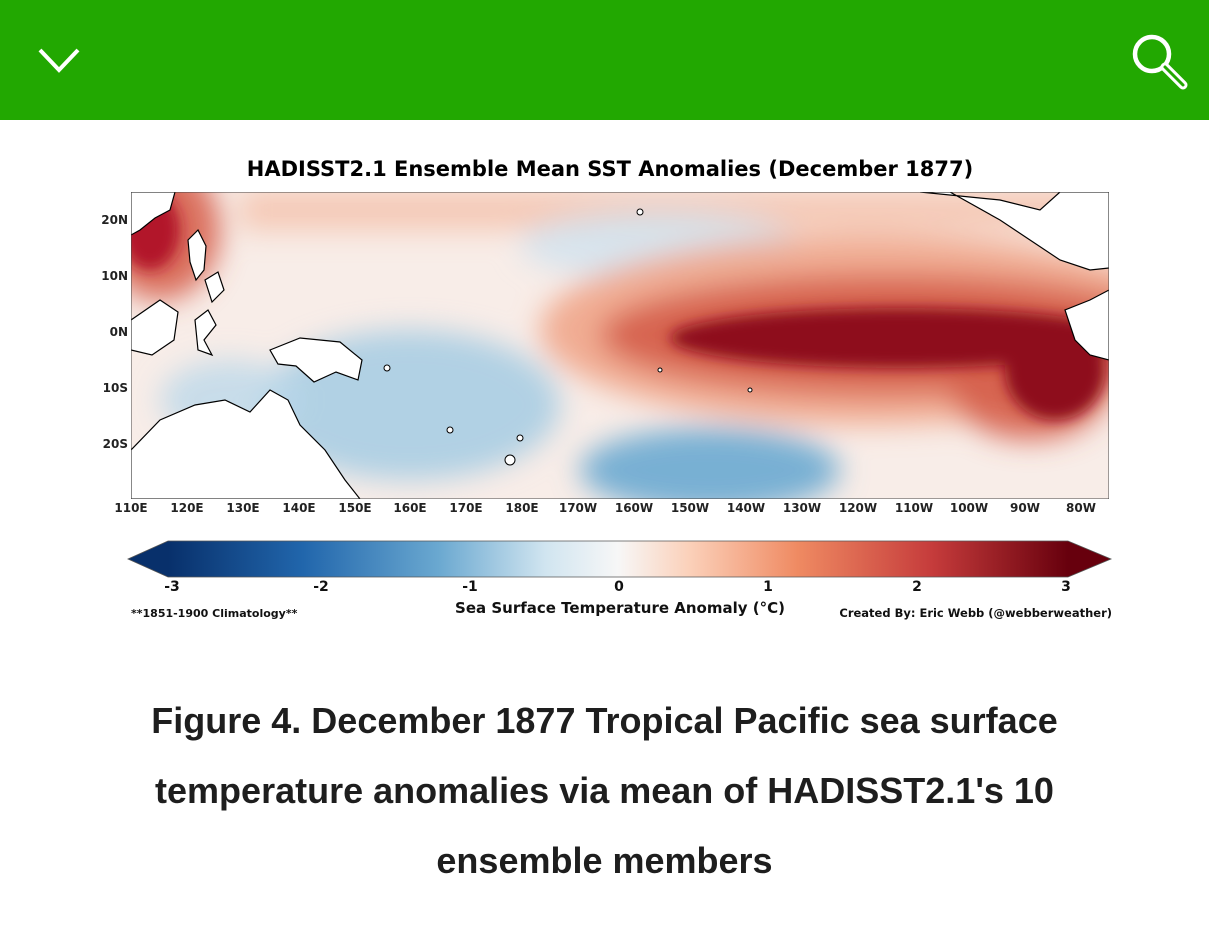 The image size is (1209, 926). What do you see at coordinates (1081, 508) in the screenshot?
I see `lon-label: 80W` at bounding box center [1081, 508].